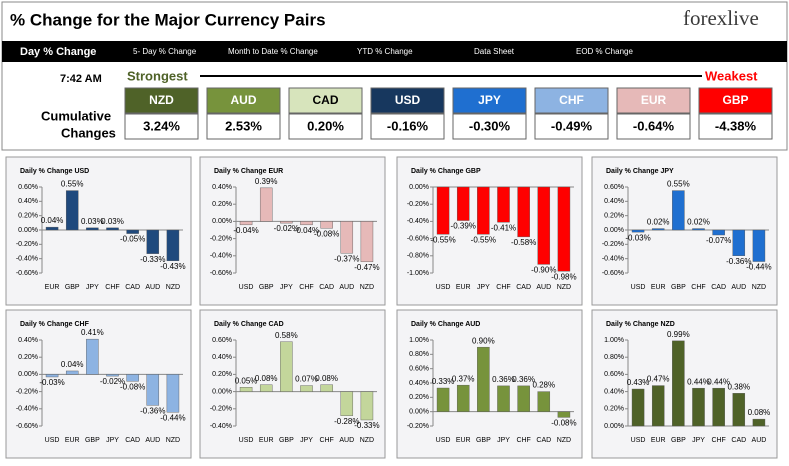 This screenshot has width=789, height=466. I want to click on value-label: -0.37%, so click(346, 258).